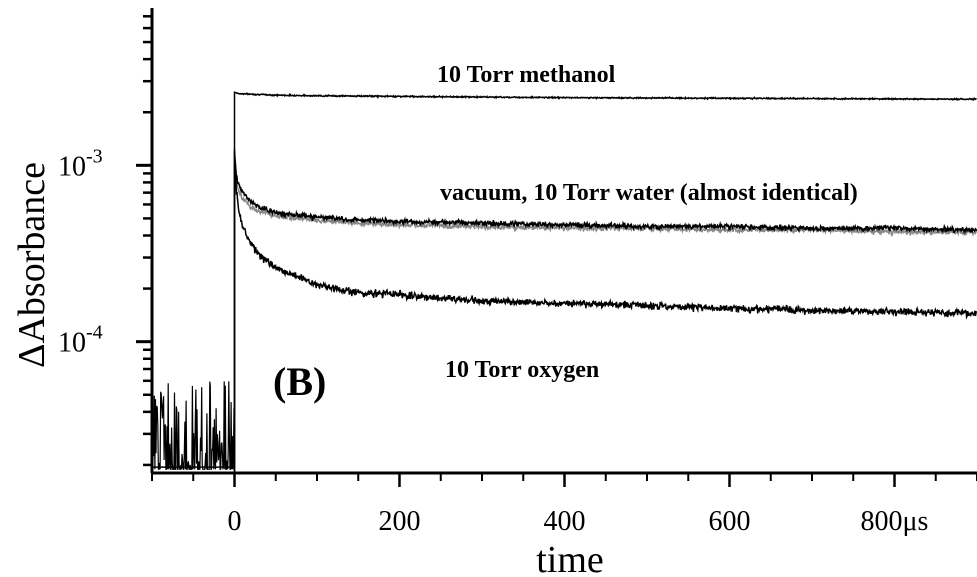 The width and height of the screenshot is (977, 577). Describe the element at coordinates (235, 521) in the screenshot. I see `x-tick-label: 0` at that location.